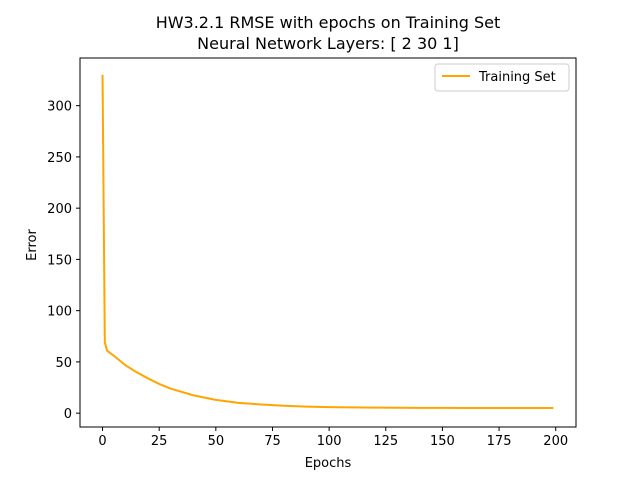 The height and width of the screenshot is (484, 640). I want to click on y-tick-label: 100, so click(59, 312).